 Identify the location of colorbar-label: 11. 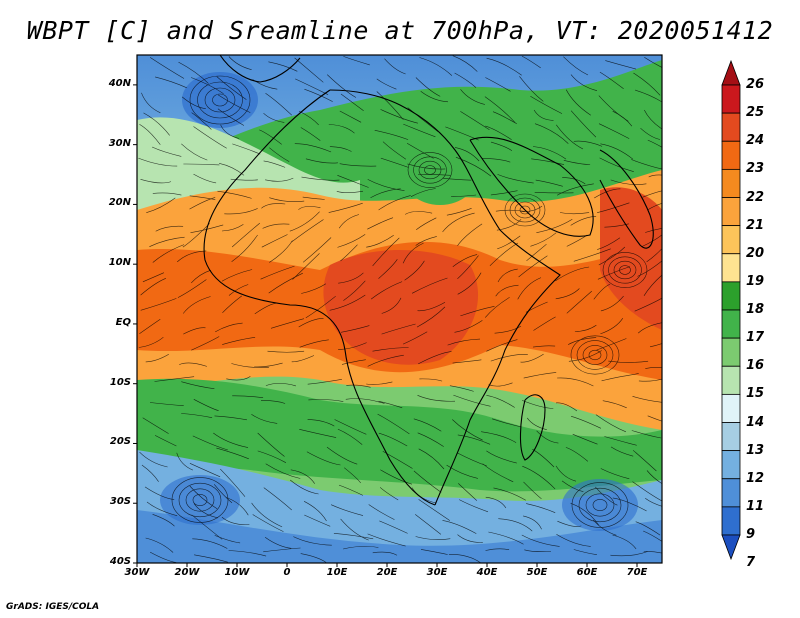
(755, 506).